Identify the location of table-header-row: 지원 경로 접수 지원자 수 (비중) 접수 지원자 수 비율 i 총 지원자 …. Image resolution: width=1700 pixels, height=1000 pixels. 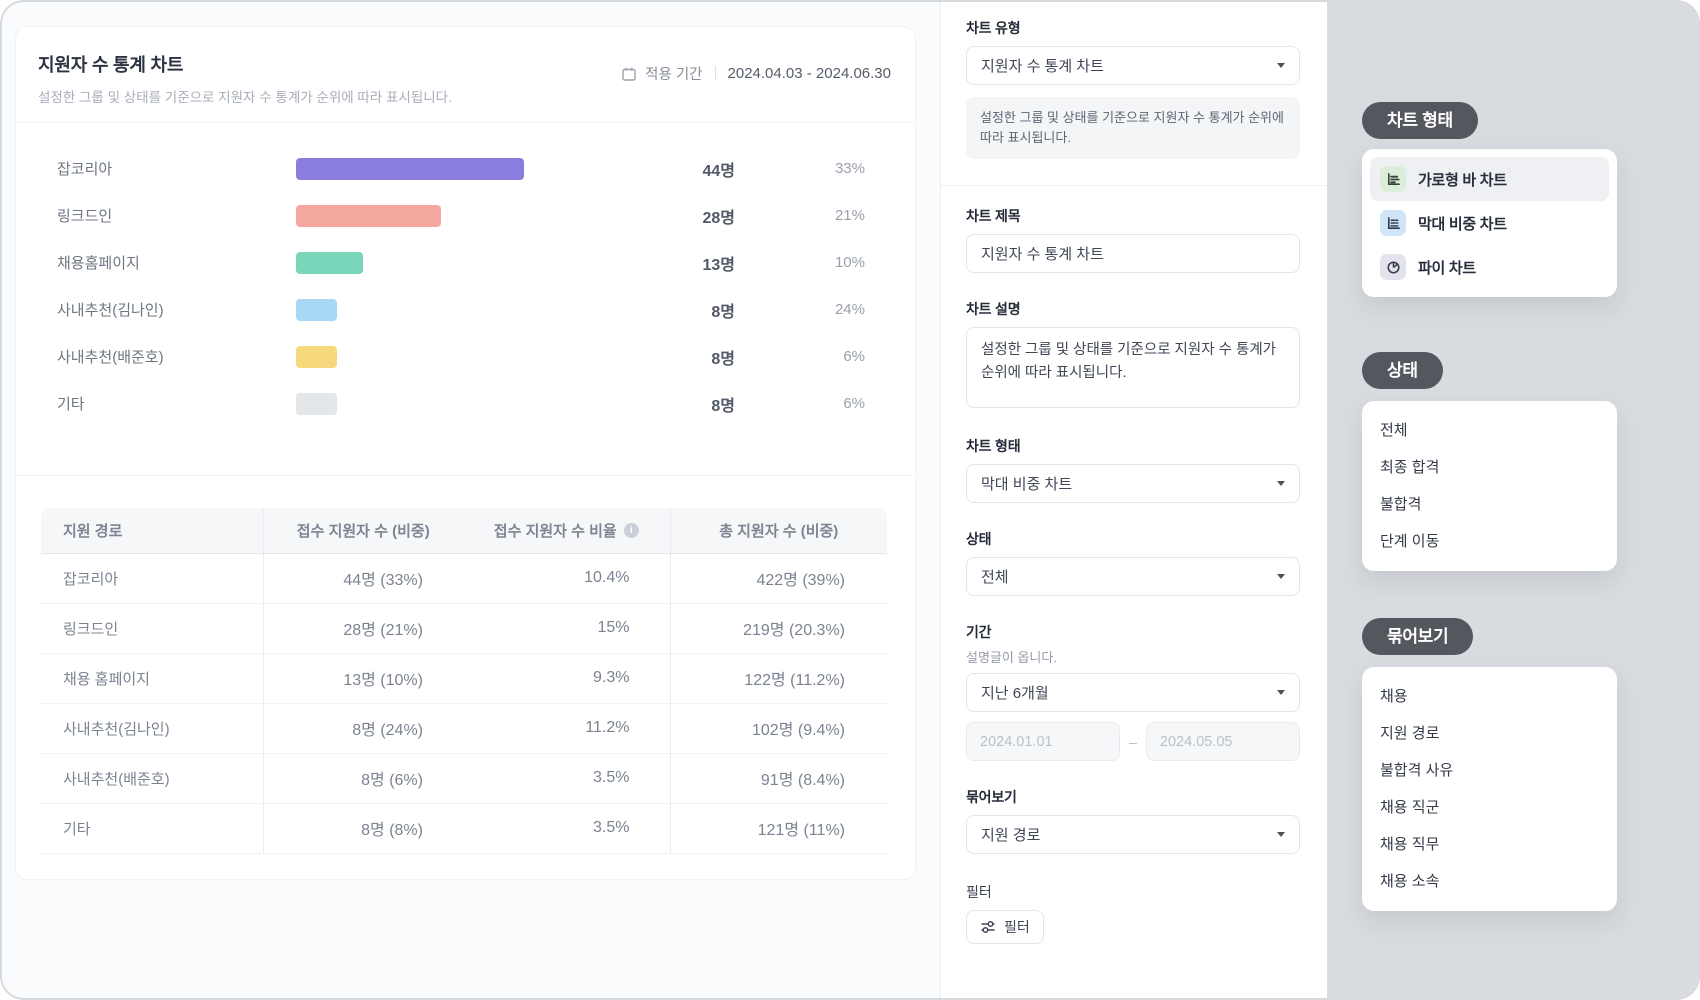
(464, 531).